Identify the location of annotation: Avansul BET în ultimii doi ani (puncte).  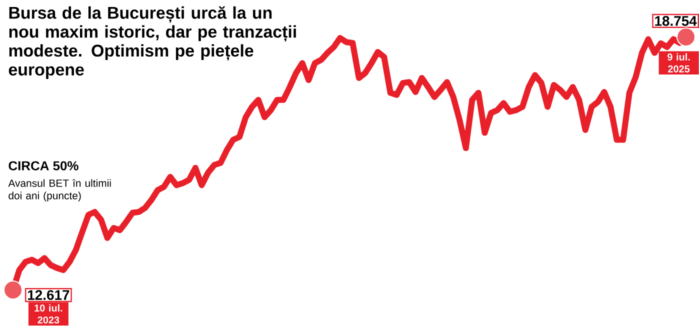
(59, 190).